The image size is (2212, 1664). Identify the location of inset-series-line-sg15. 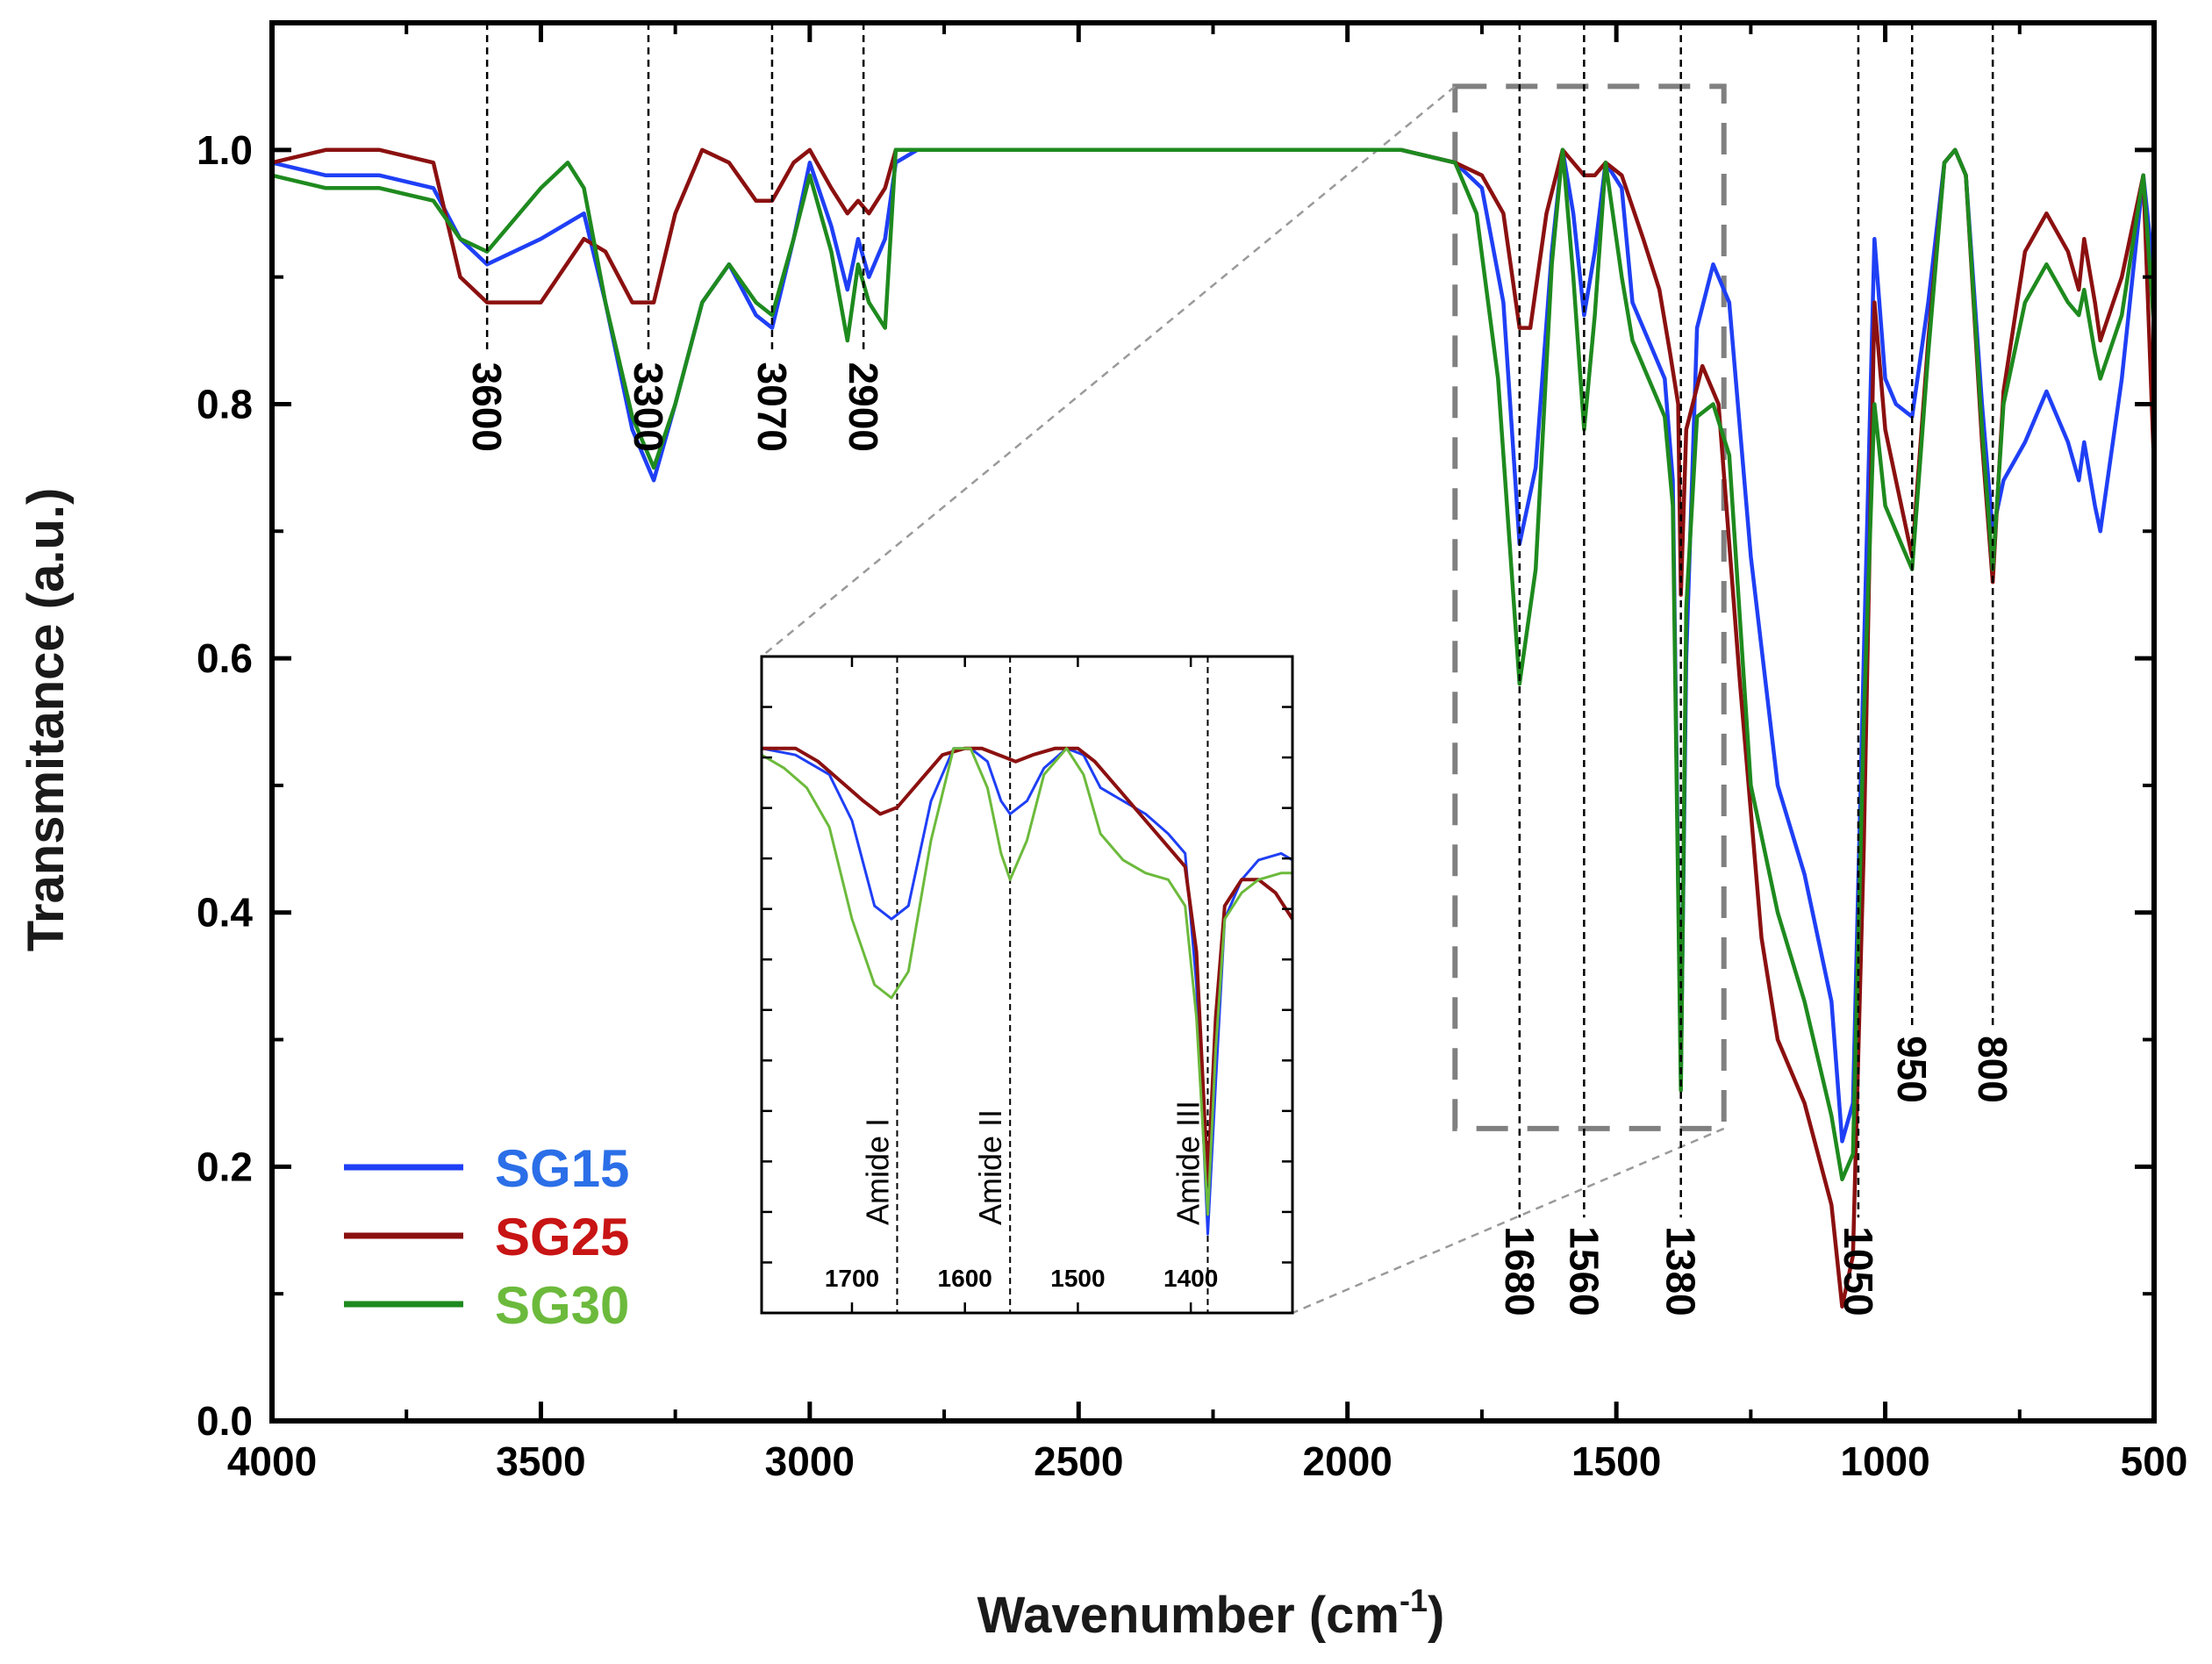
(1027, 991).